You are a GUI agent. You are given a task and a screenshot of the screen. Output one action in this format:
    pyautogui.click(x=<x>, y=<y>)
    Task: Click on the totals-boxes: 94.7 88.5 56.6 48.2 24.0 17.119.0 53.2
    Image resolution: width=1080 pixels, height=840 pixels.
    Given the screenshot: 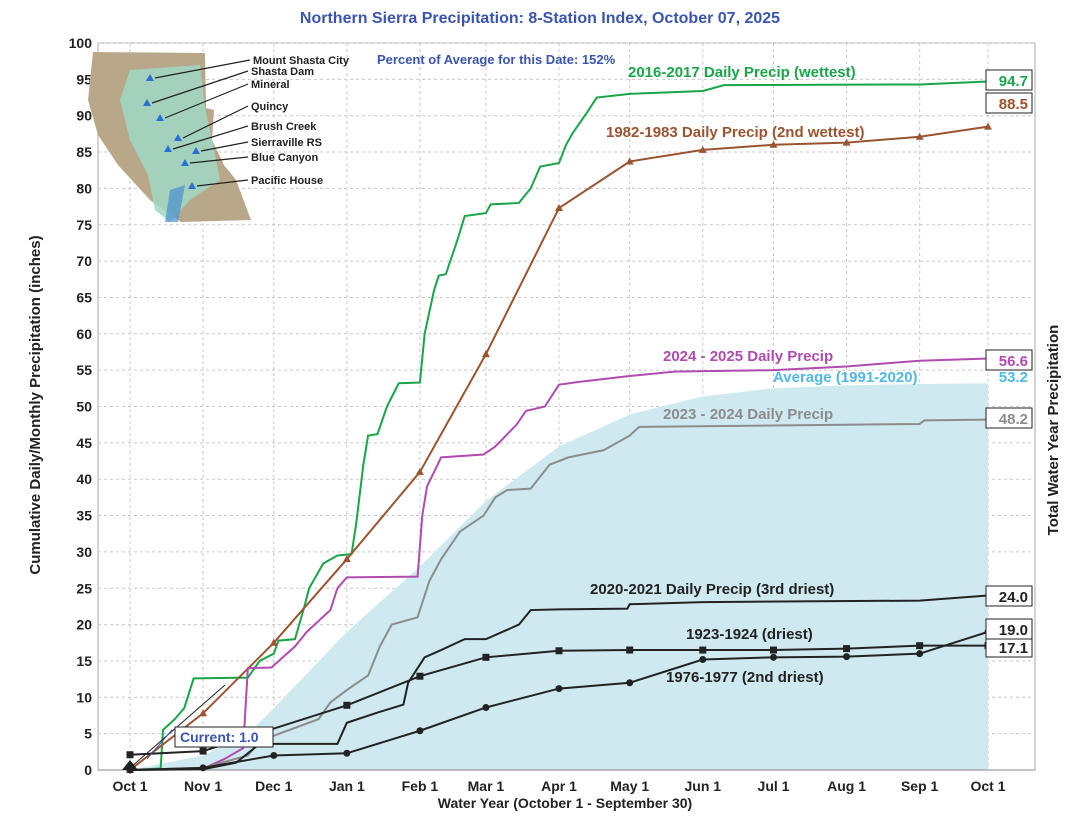 What is the action you would take?
    pyautogui.click(x=1009, y=363)
    